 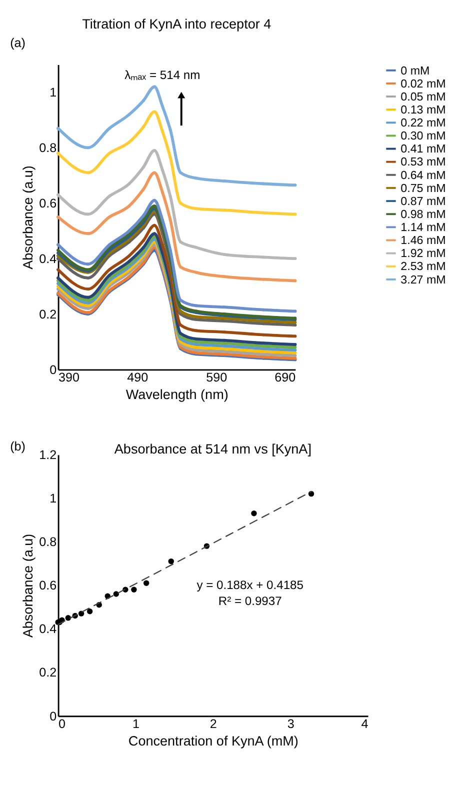 I want to click on legend-label: 0.30 mM, so click(x=423, y=136).